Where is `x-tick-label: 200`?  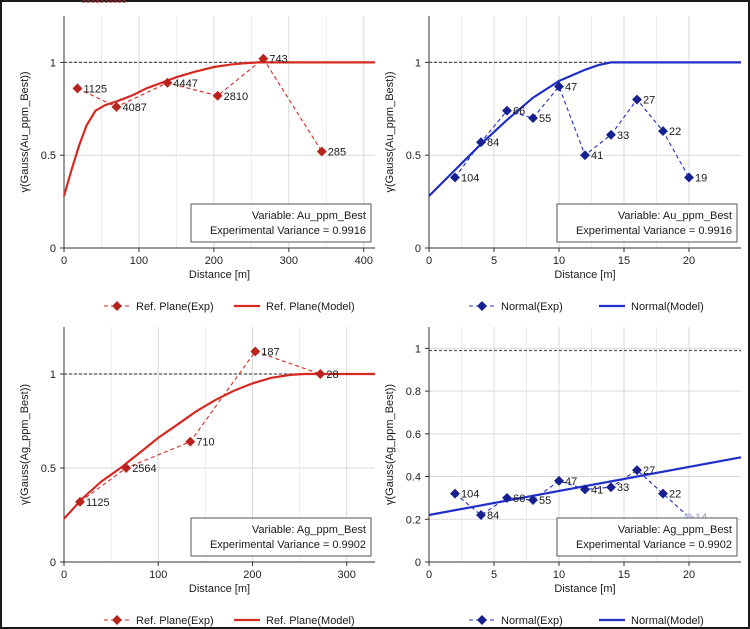 x-tick-label: 200 is located at coordinates (214, 261).